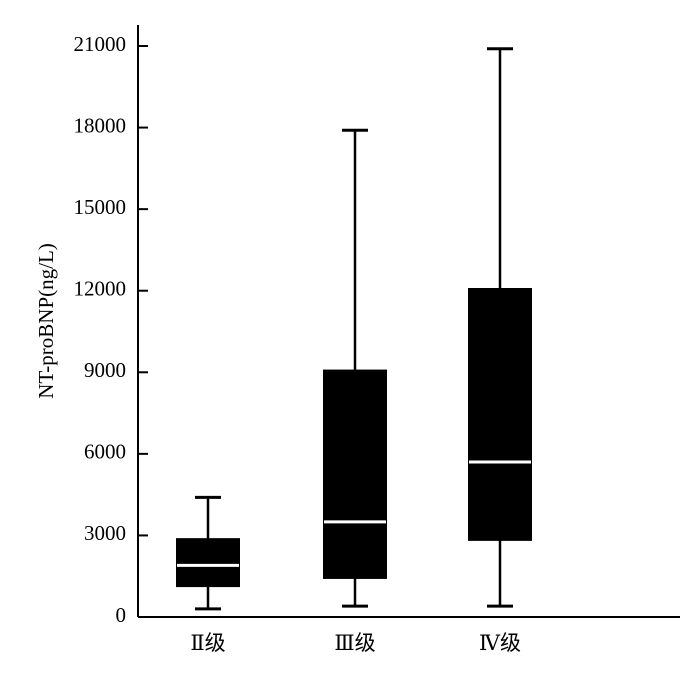 The image size is (700, 680). I want to click on y-tick-label: 15000, so click(100, 207).